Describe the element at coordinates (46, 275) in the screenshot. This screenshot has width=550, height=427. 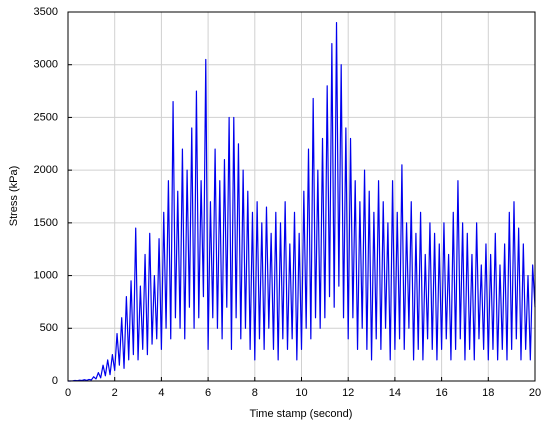
I see `y-tick-label: 1000` at that location.